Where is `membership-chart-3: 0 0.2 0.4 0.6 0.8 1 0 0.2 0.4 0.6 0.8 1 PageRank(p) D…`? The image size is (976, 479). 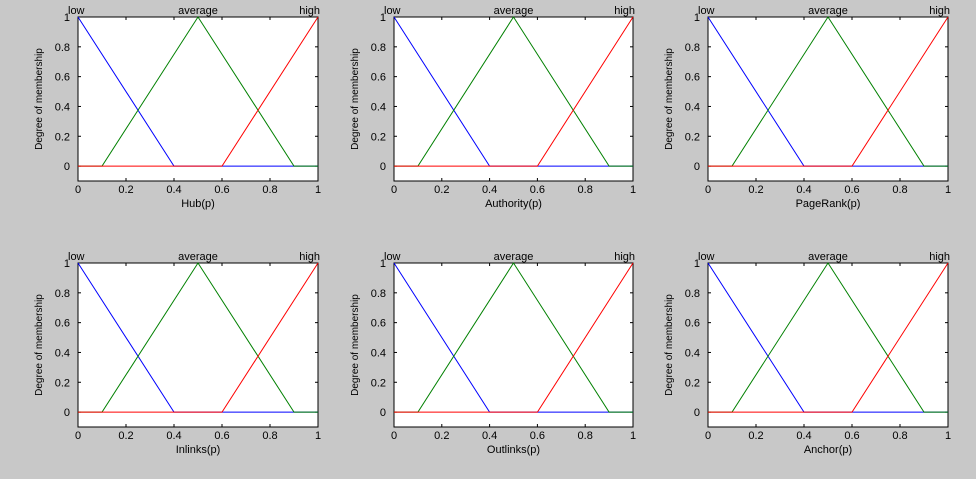
membership-chart-3: 0 0.2 0.4 0.6 0.8 1 0 0.2 0.4 0.6 0.8 1 PageRank(p) D… is located at coordinates (807, 107).